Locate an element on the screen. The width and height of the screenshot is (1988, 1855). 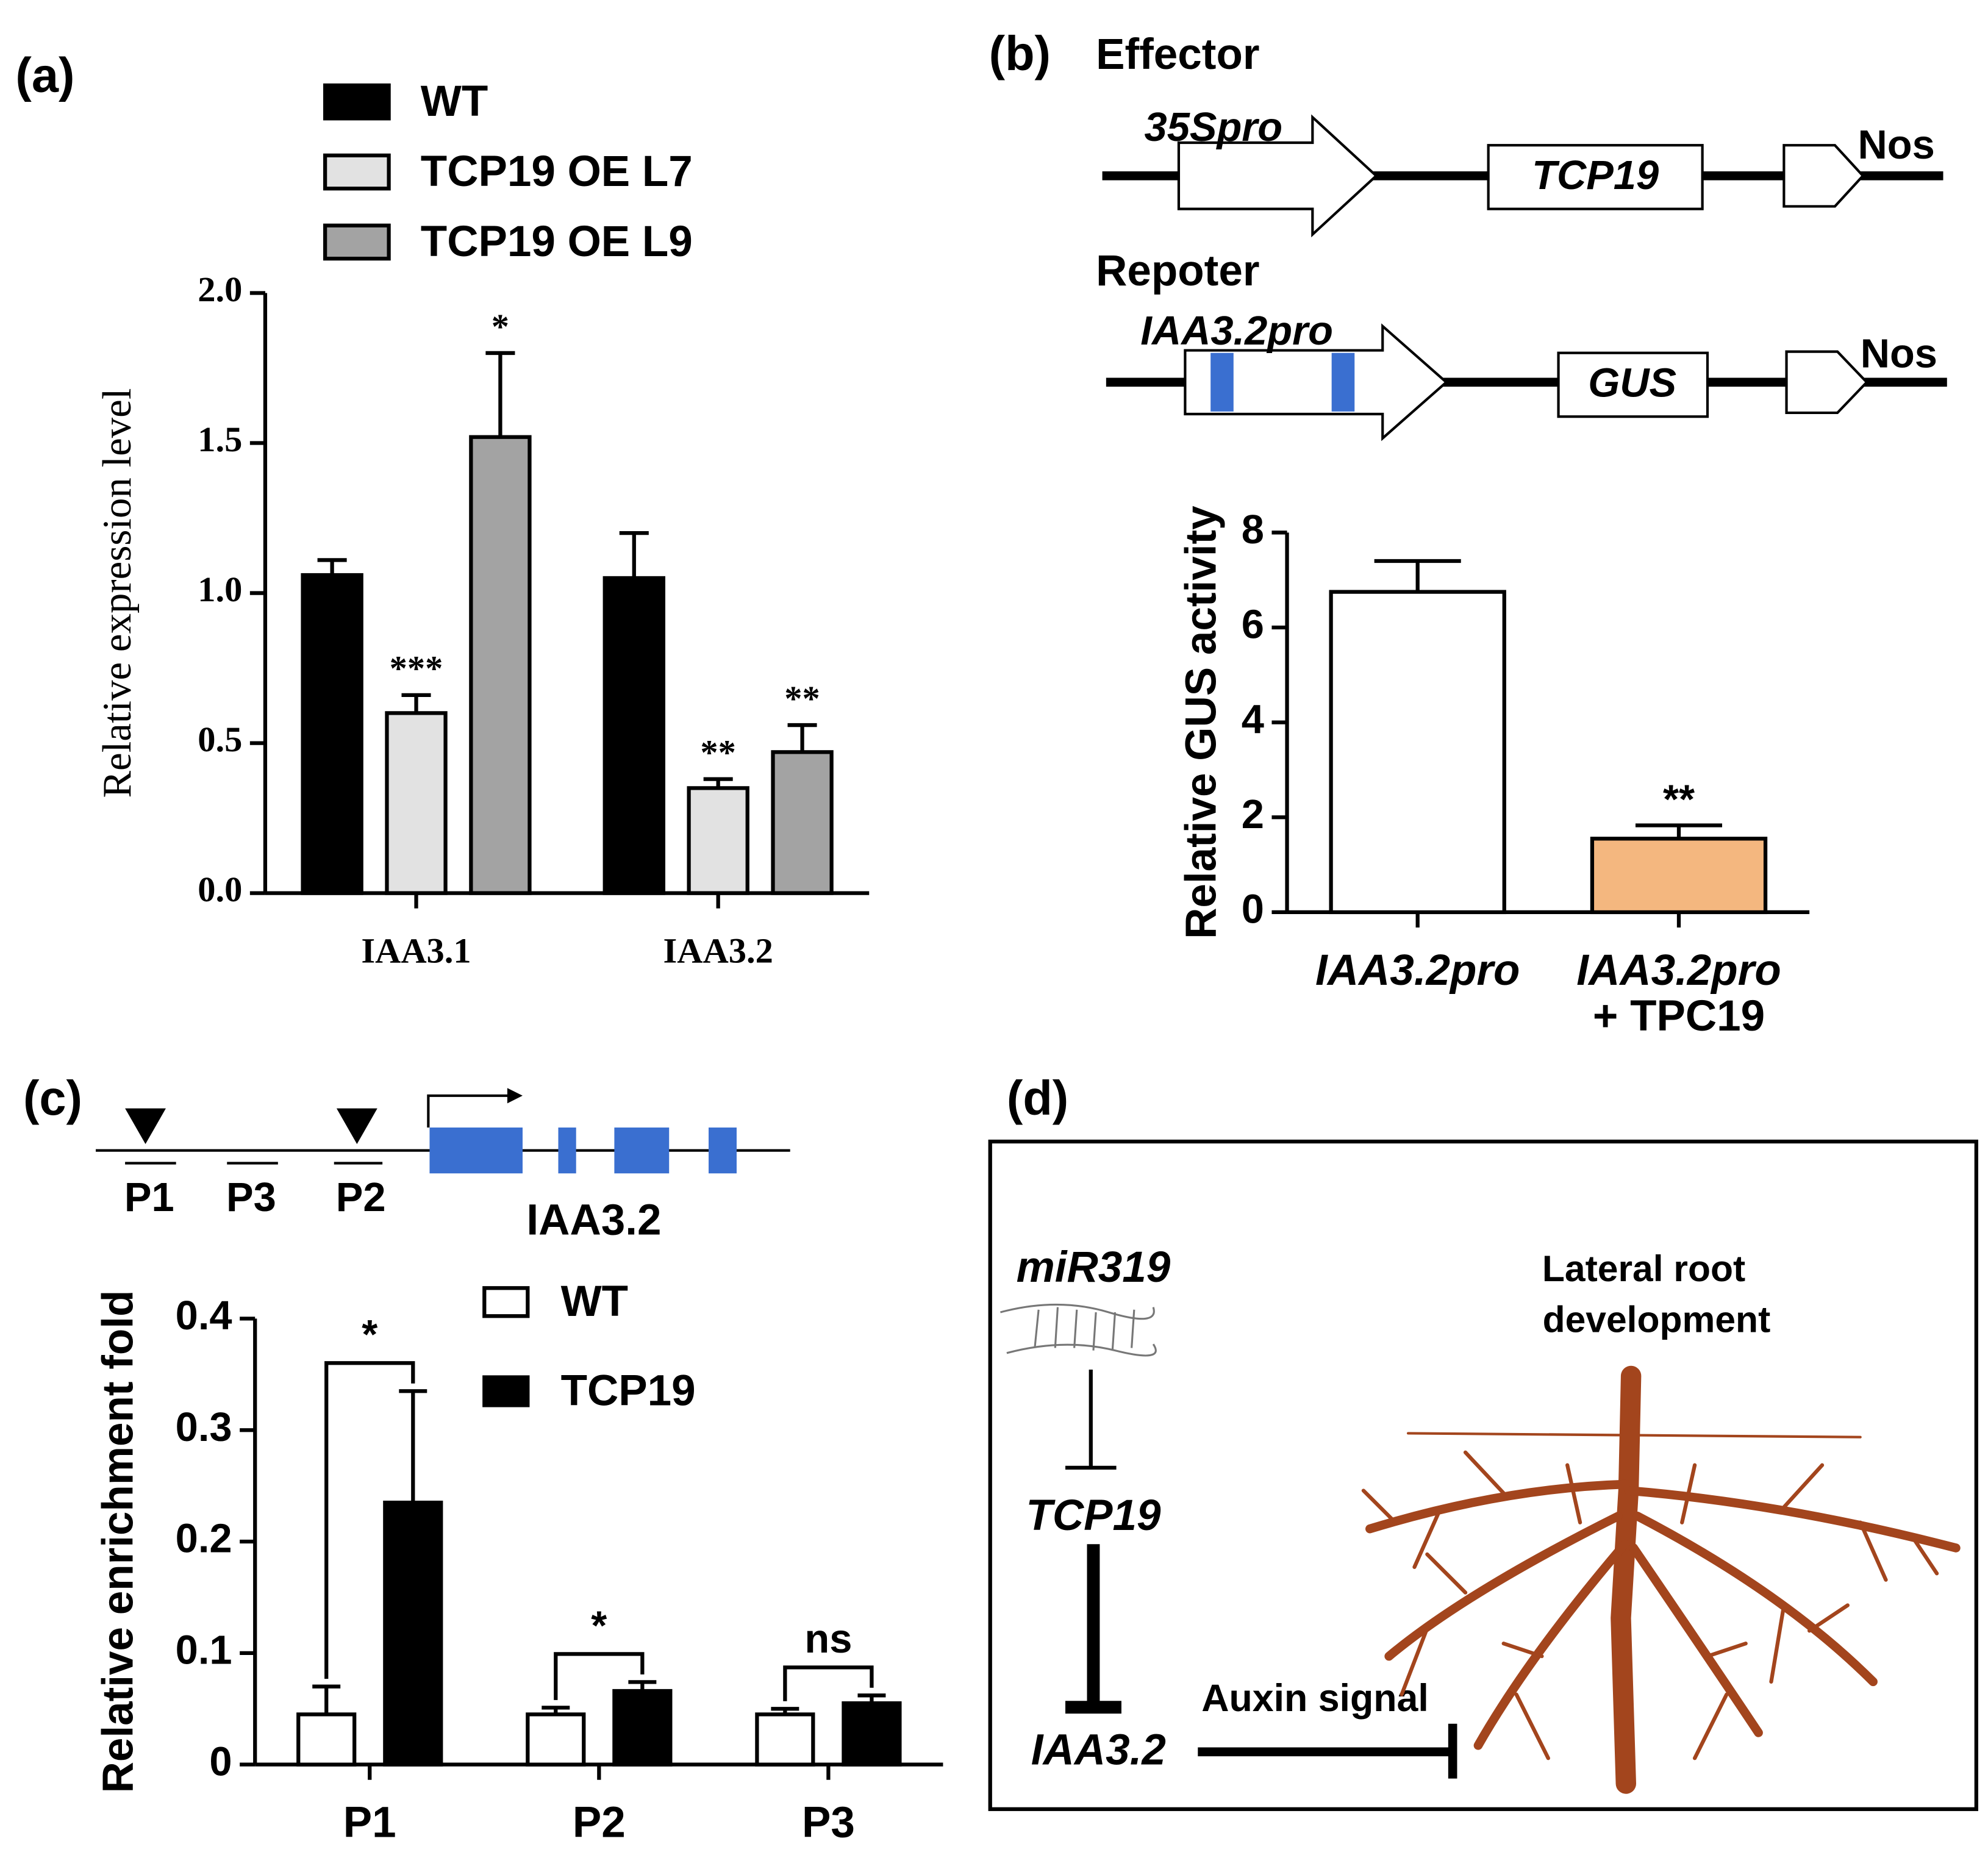
target-label: IAA3.2 is located at coordinates (1098, 1750).